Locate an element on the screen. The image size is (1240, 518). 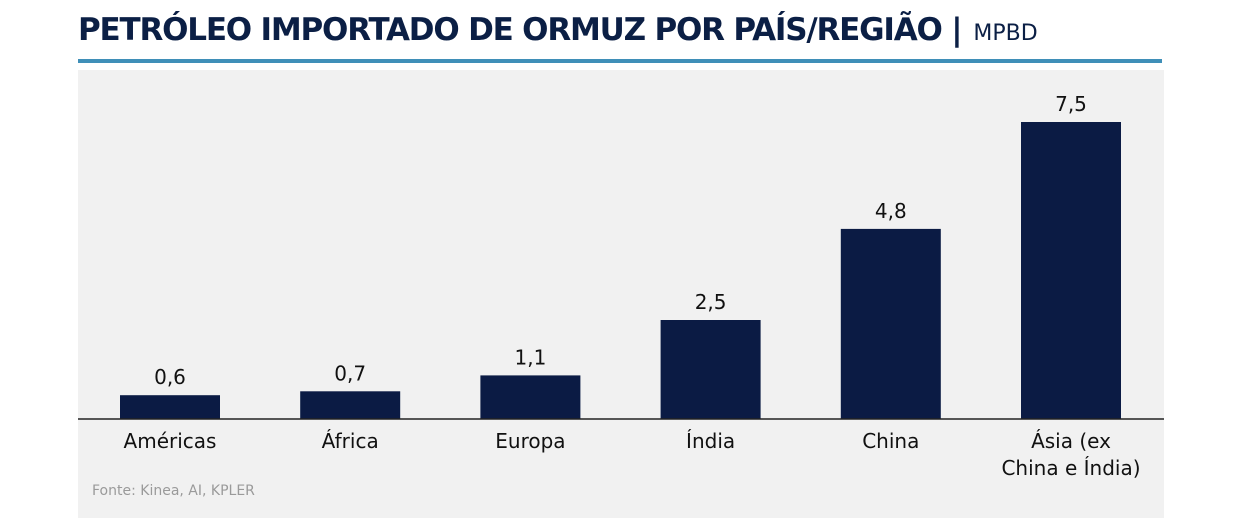
category-label: Américas is located at coordinates (170, 441).